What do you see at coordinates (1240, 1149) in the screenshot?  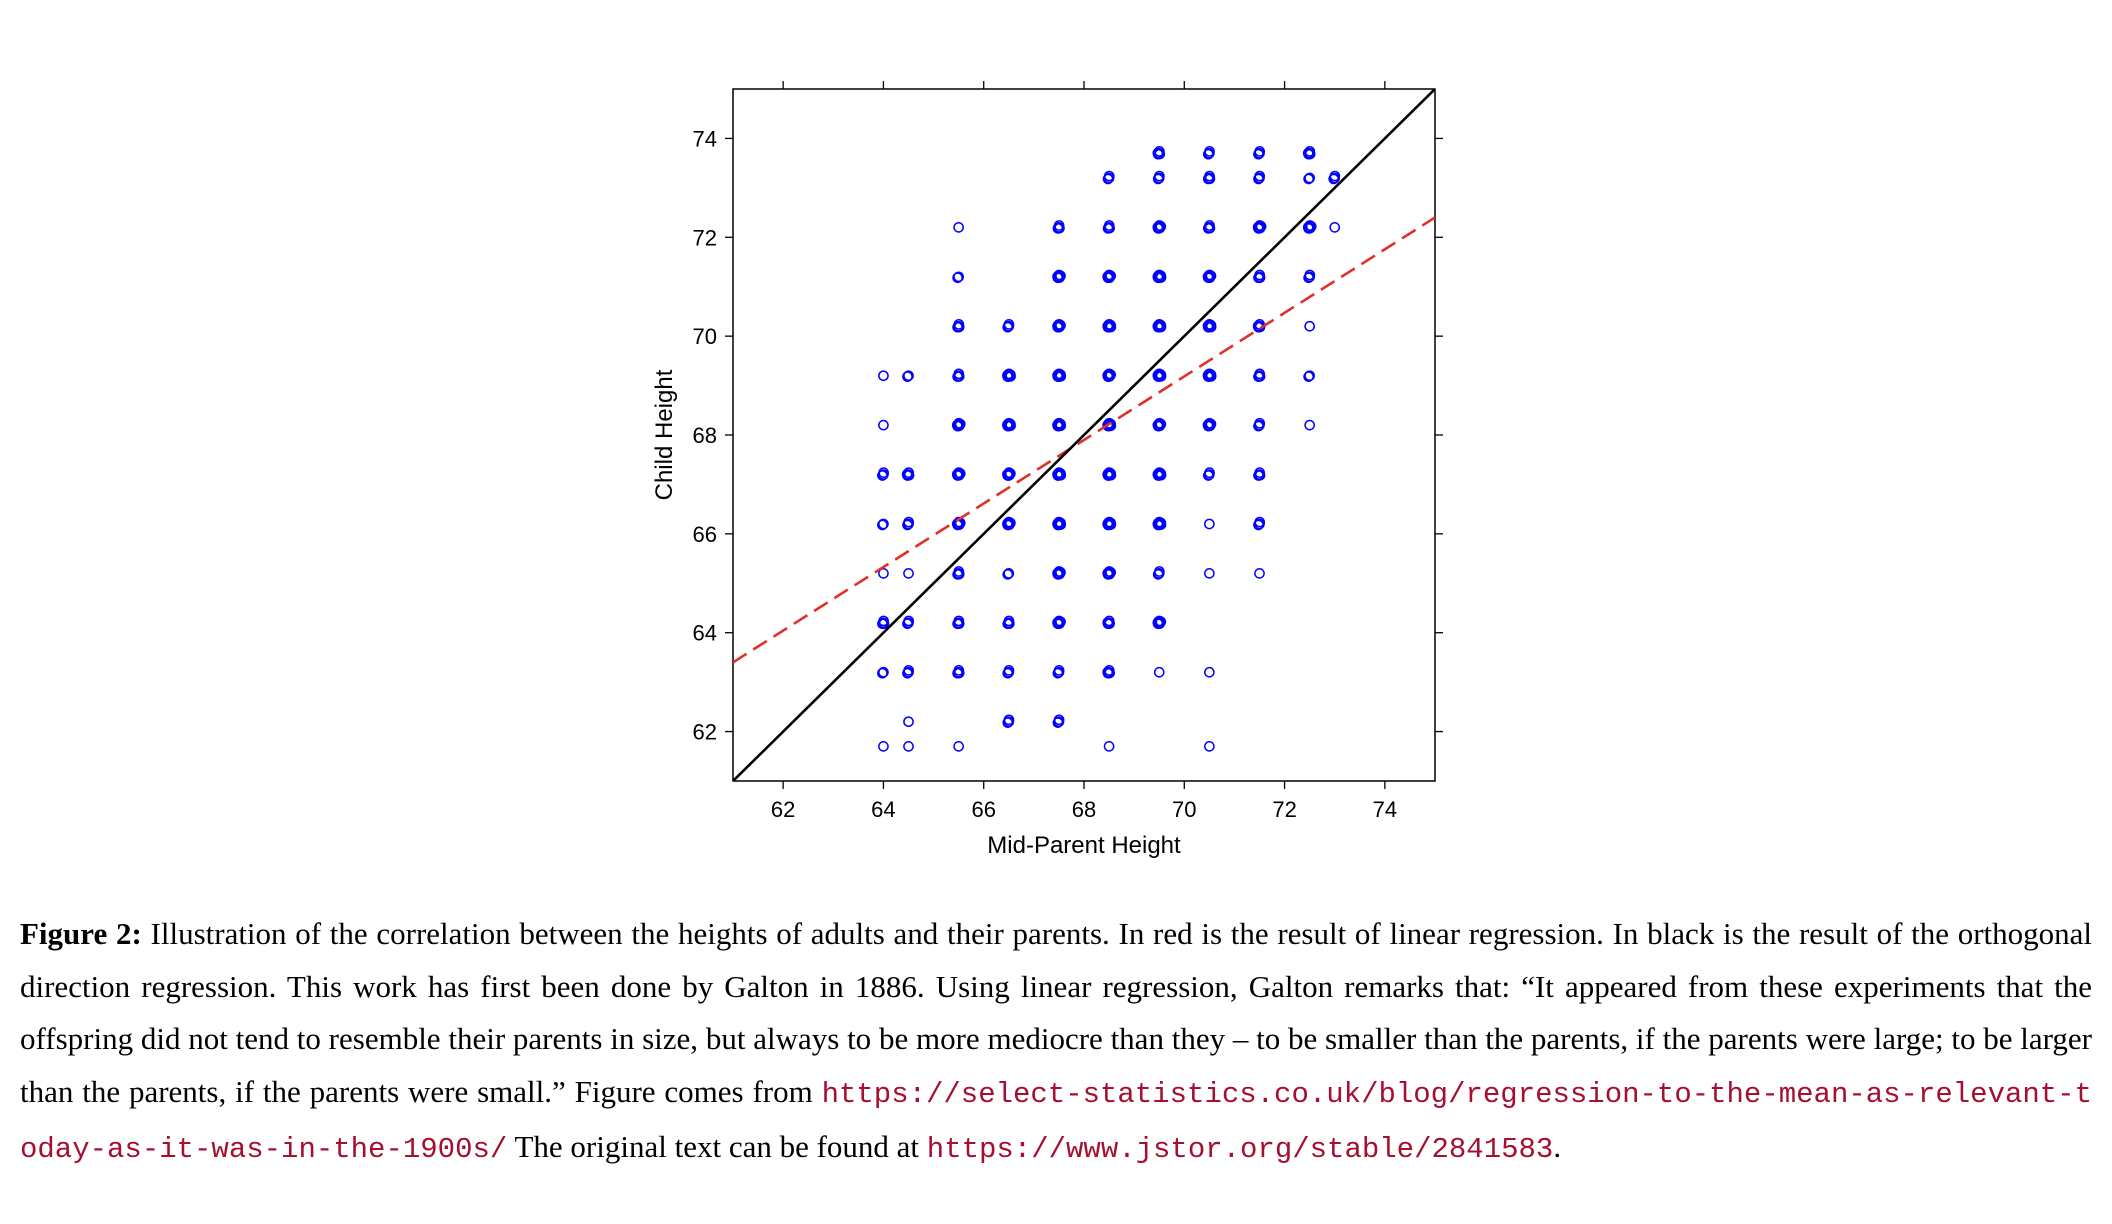 I see `jstor-link: https://www.jstor.org/stable/2841583` at bounding box center [1240, 1149].